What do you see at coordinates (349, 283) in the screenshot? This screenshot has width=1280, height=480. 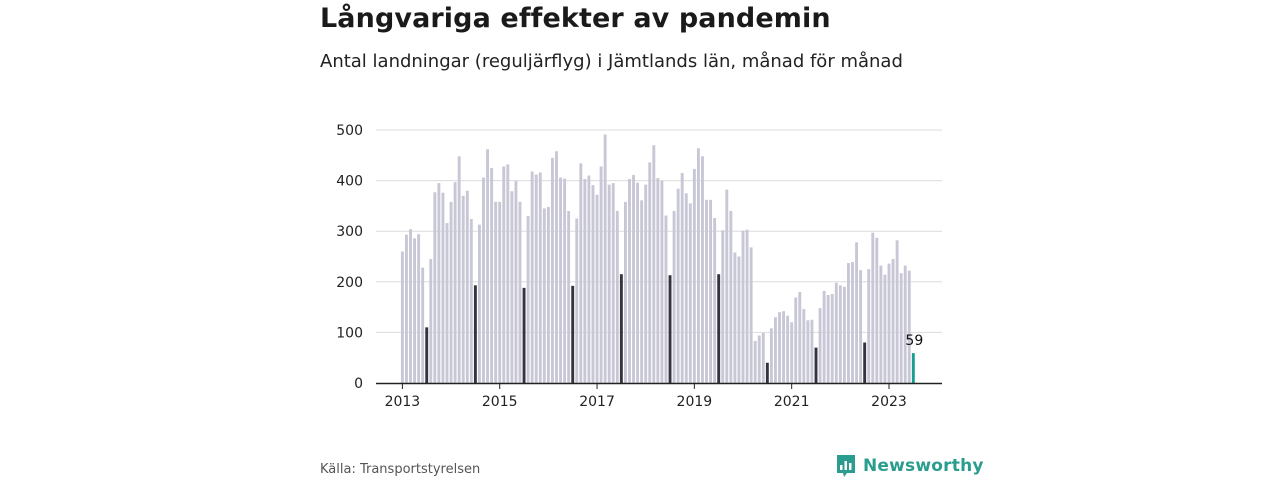 I see `y-tick-label: 200` at bounding box center [349, 283].